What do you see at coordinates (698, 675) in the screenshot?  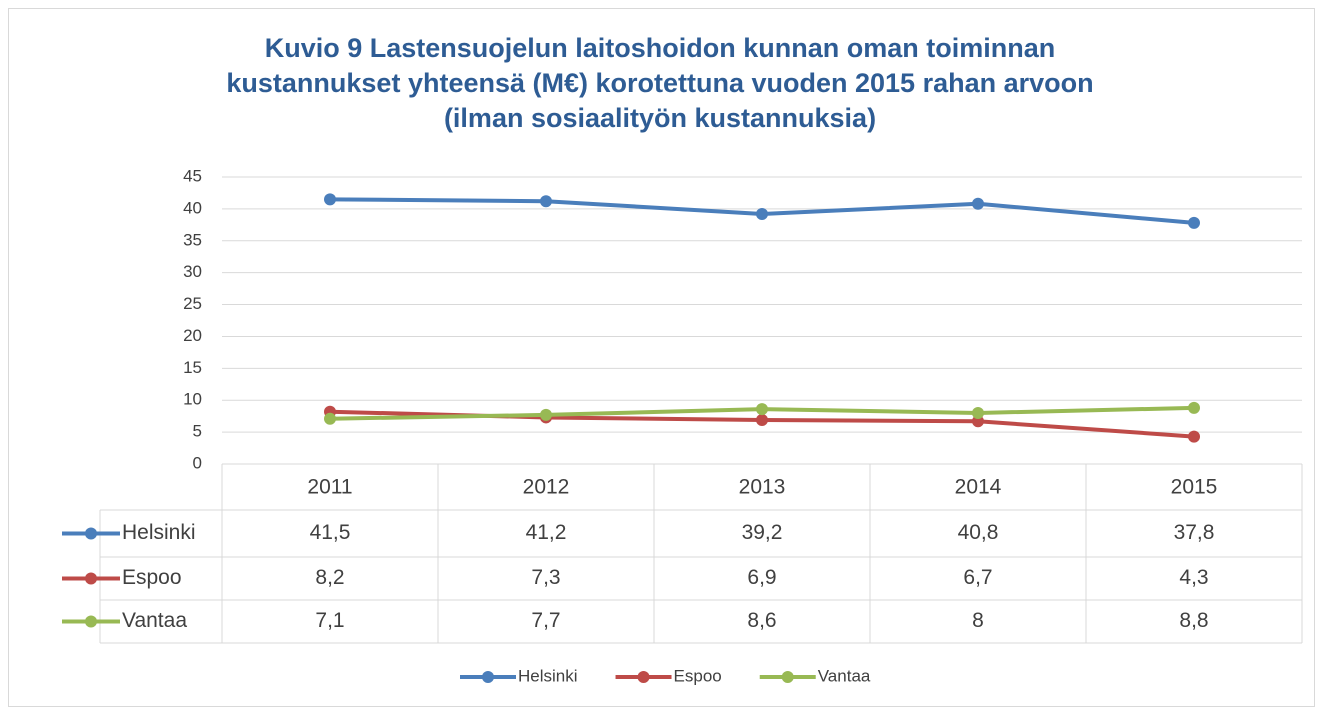 I see `legend-label: Espoo` at bounding box center [698, 675].